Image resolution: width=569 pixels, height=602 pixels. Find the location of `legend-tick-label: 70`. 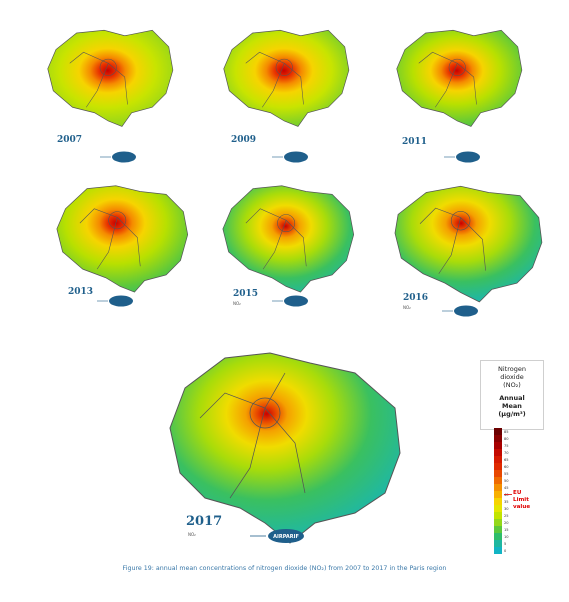

legend-tick-label: 70 is located at coordinates (506, 452).